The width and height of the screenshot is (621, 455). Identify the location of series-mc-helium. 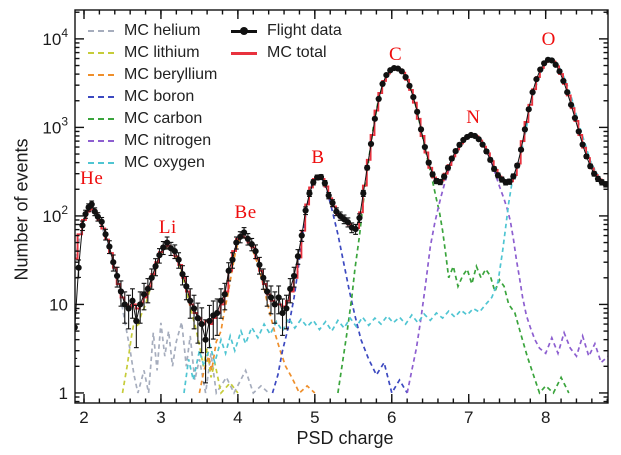
(172, 303).